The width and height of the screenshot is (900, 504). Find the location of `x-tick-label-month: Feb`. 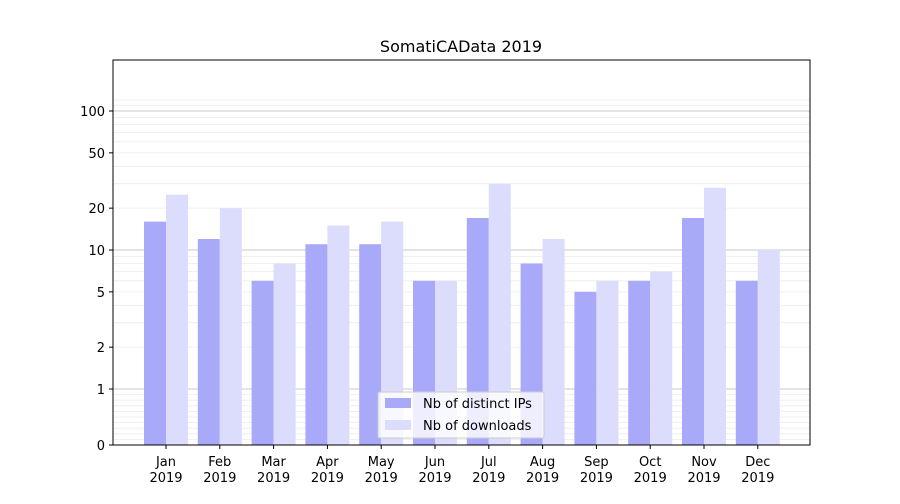

x-tick-label-month: Feb is located at coordinates (219, 462).